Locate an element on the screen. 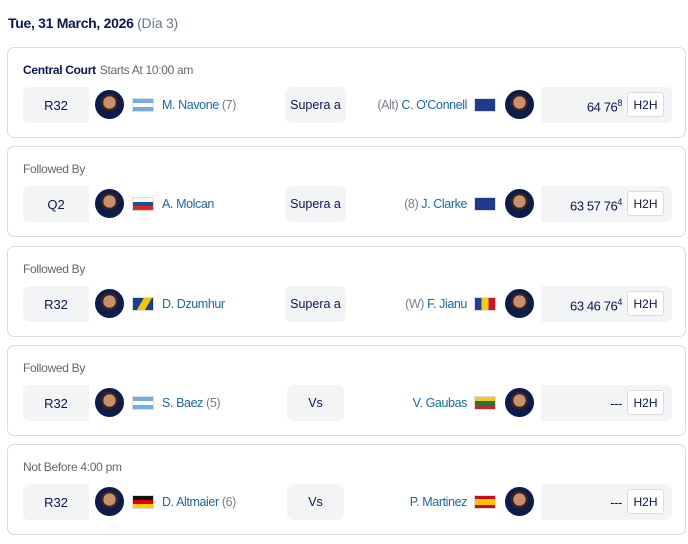 Image resolution: width=688 pixels, height=544 pixels. player2-seed: (Alt) is located at coordinates (388, 105).